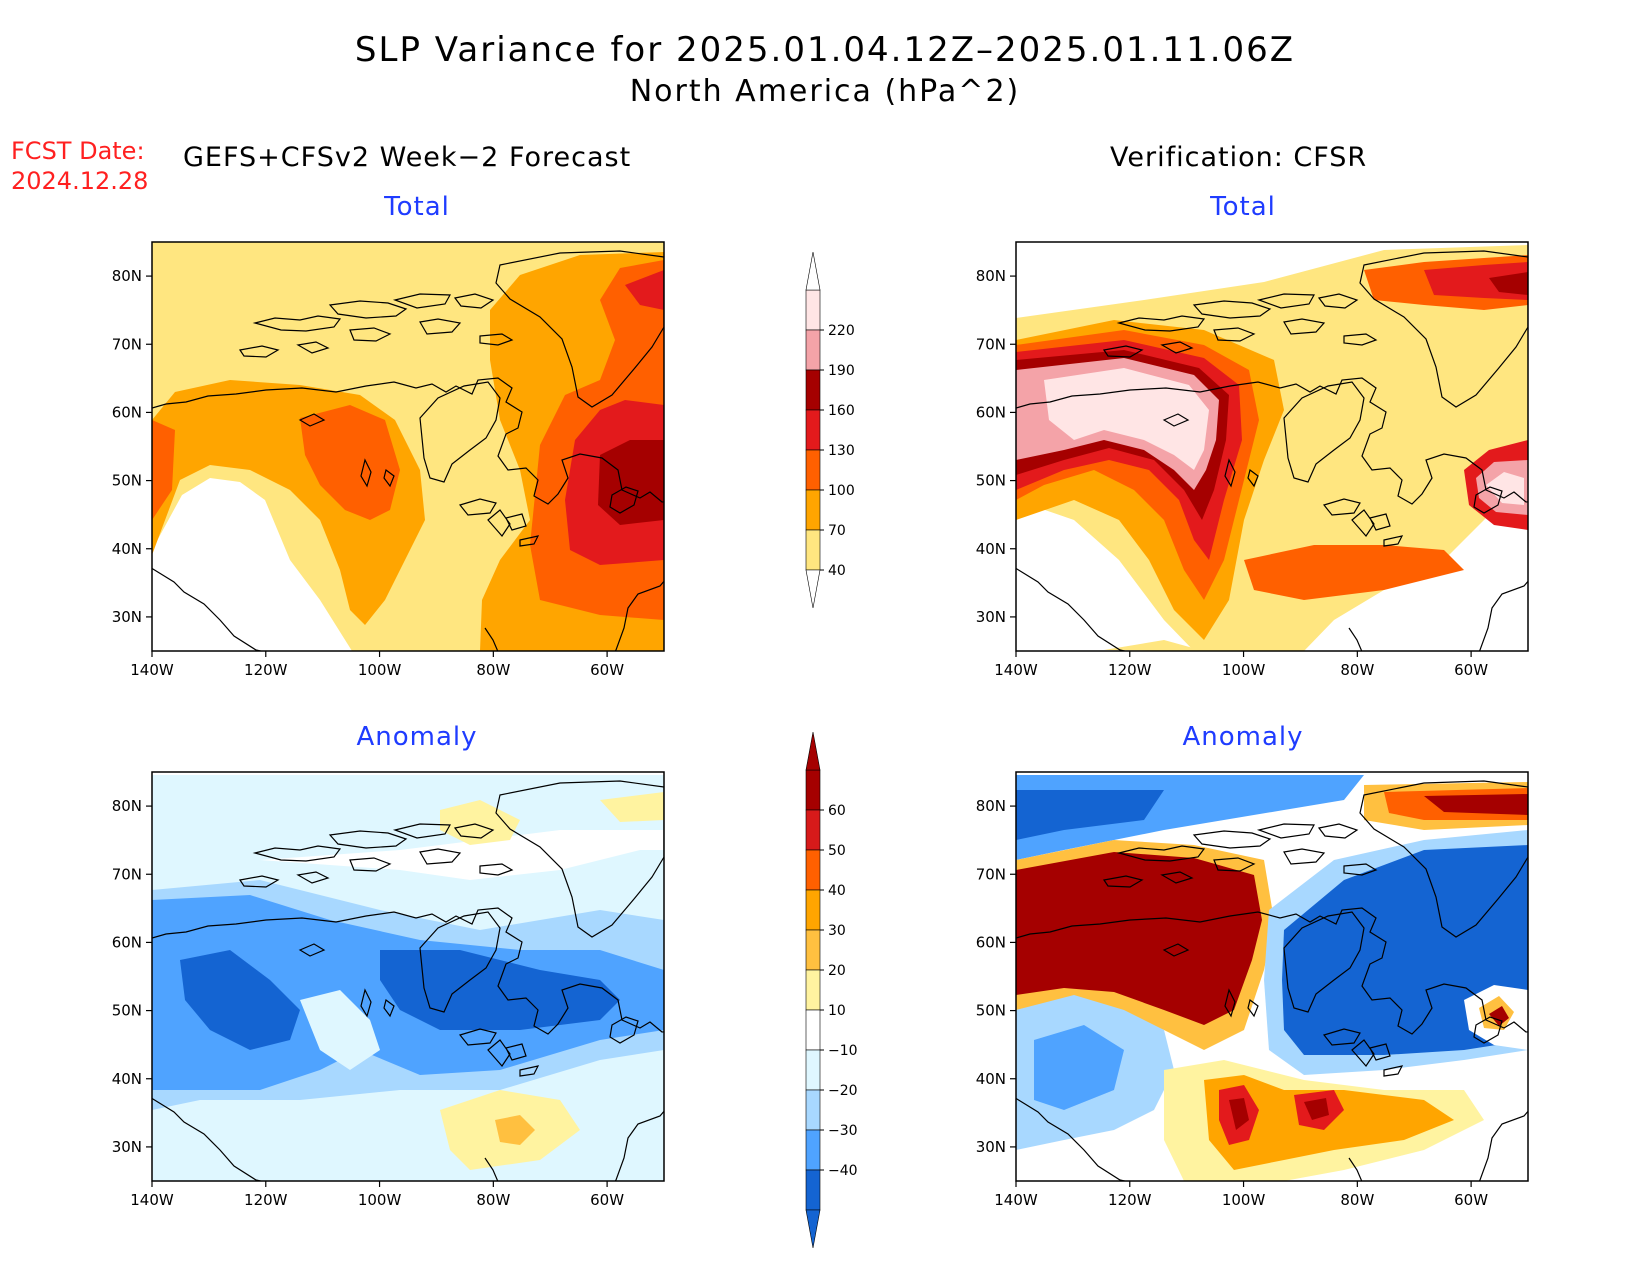  I want to click on colorbar-label: 130, so click(841, 451).